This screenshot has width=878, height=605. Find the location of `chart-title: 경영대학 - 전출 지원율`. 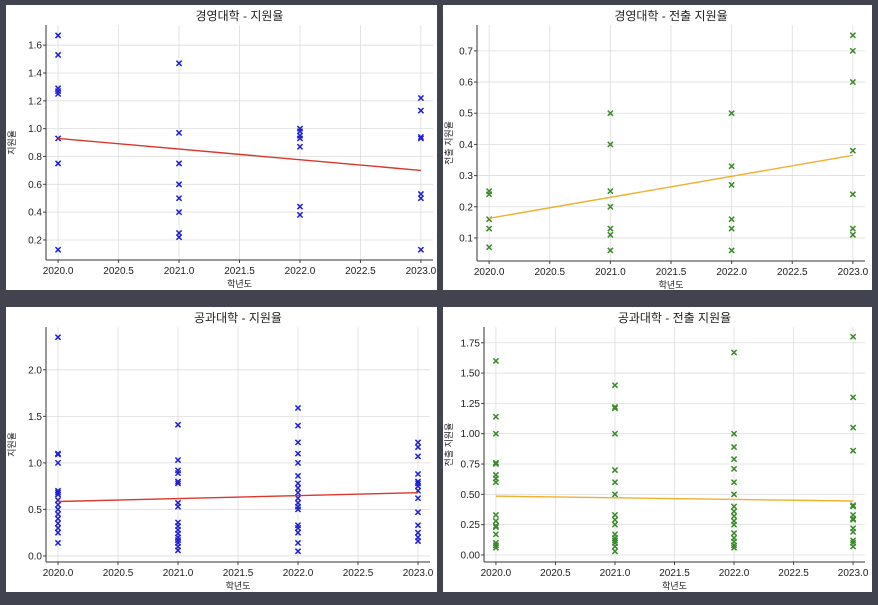

chart-title: 경영대학 - 전출 지원율 is located at coordinates (670, 16).